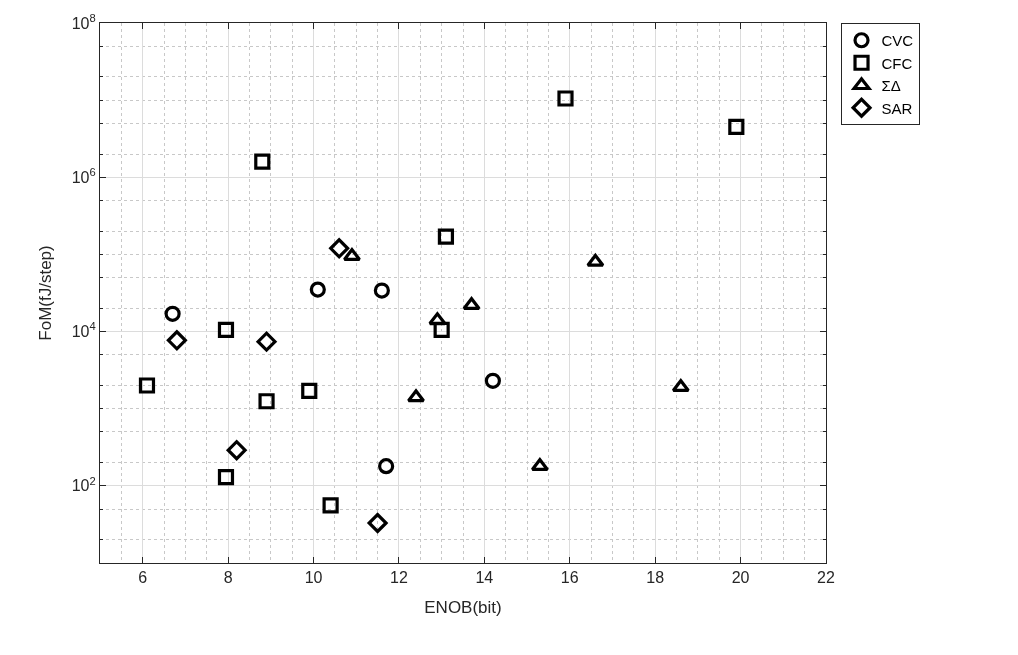 Image resolution: width=1018 pixels, height=655 pixels. What do you see at coordinates (143, 578) in the screenshot?
I see `x-tick-label: 6` at bounding box center [143, 578].